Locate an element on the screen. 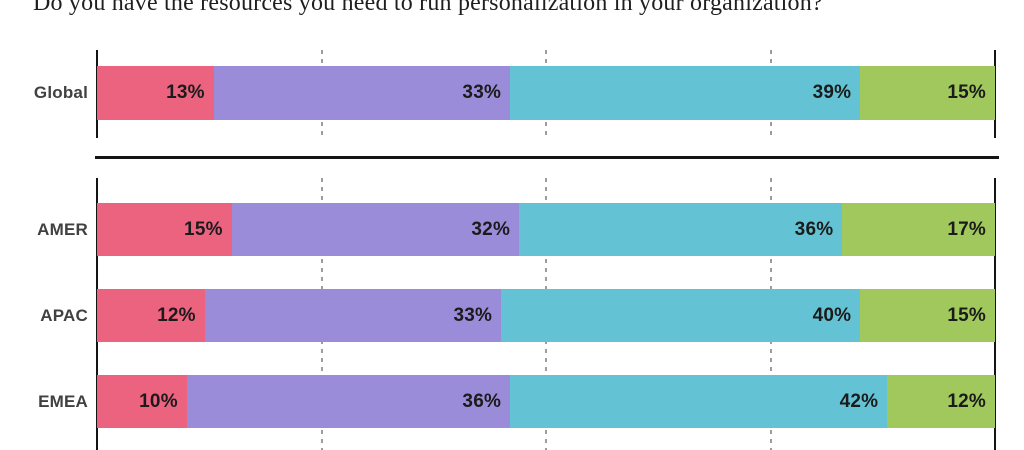 The height and width of the screenshot is (450, 1024). bar-segment: 10% is located at coordinates (142, 401).